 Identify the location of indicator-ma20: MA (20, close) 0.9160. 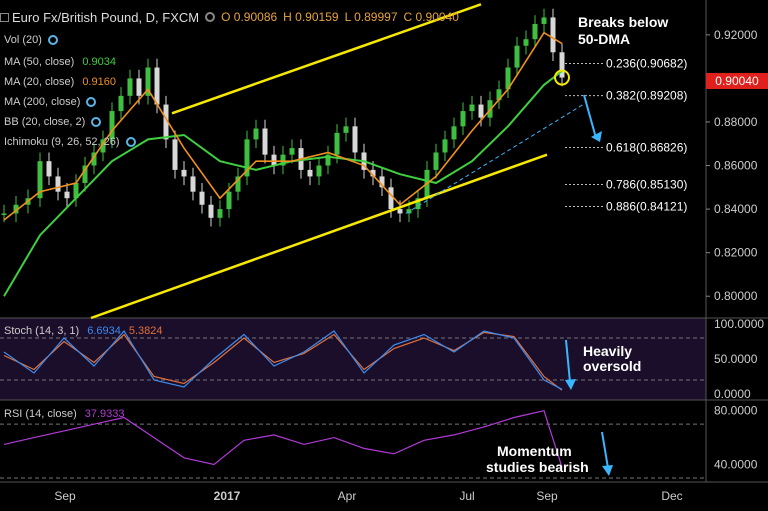
(60, 82).